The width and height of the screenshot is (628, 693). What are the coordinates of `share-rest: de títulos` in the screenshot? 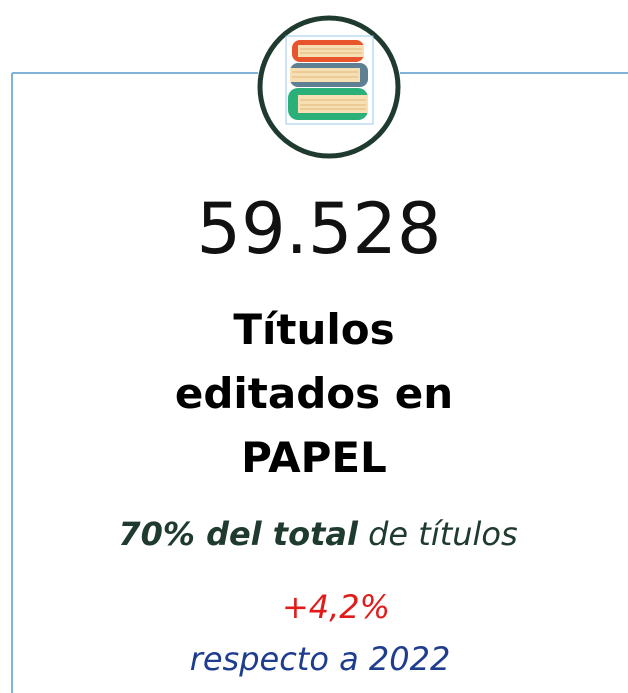 It's located at (443, 534).